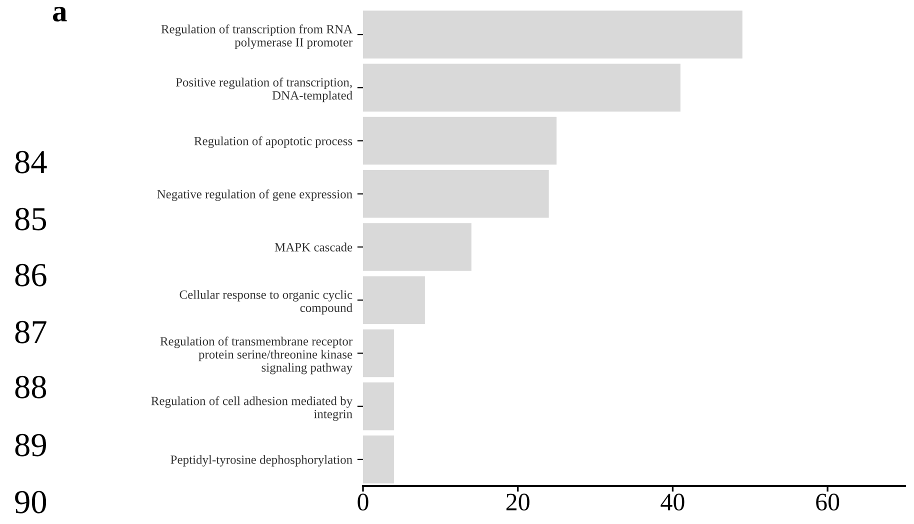 The height and width of the screenshot is (524, 914). What do you see at coordinates (254, 195) in the screenshot?
I see `y-tick-label: Negative regulation of gene expression` at bounding box center [254, 195].